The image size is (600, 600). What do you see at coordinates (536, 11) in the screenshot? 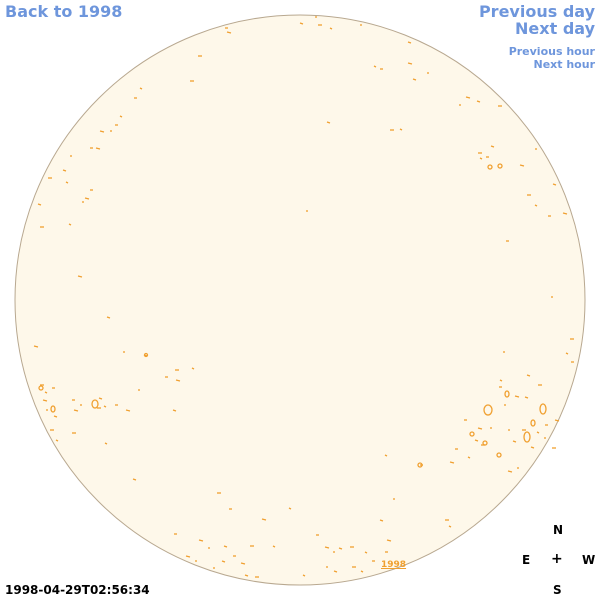
I see `previous-day-link: Previous day` at bounding box center [536, 11].